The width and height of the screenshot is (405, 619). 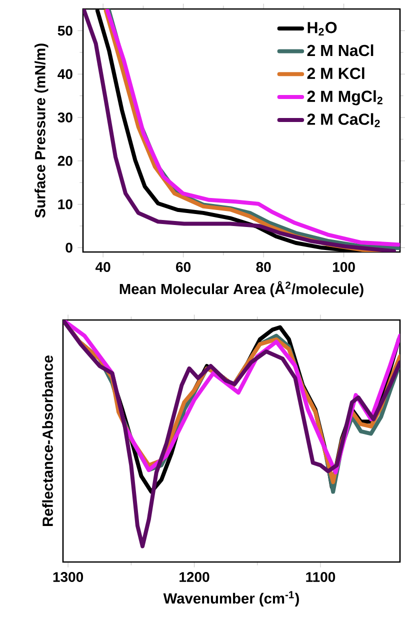 What do you see at coordinates (65, 31) in the screenshot?
I see `y-tick-label: 50` at bounding box center [65, 31].